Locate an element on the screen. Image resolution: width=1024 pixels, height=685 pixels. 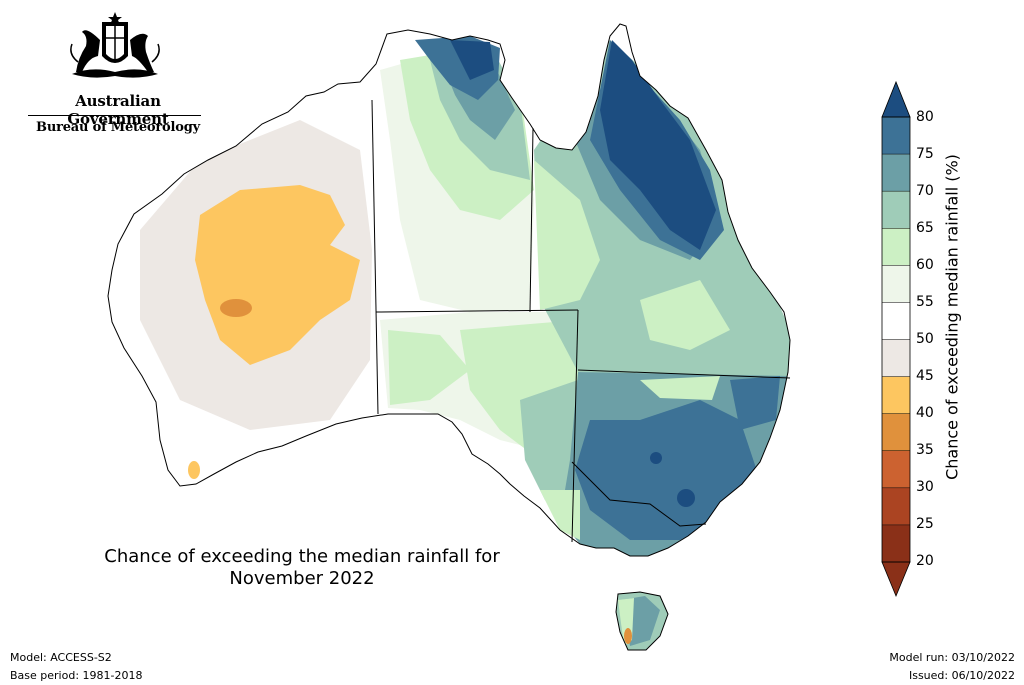
issued-date: Issued: 06/10/2022 is located at coordinates (961, 675).